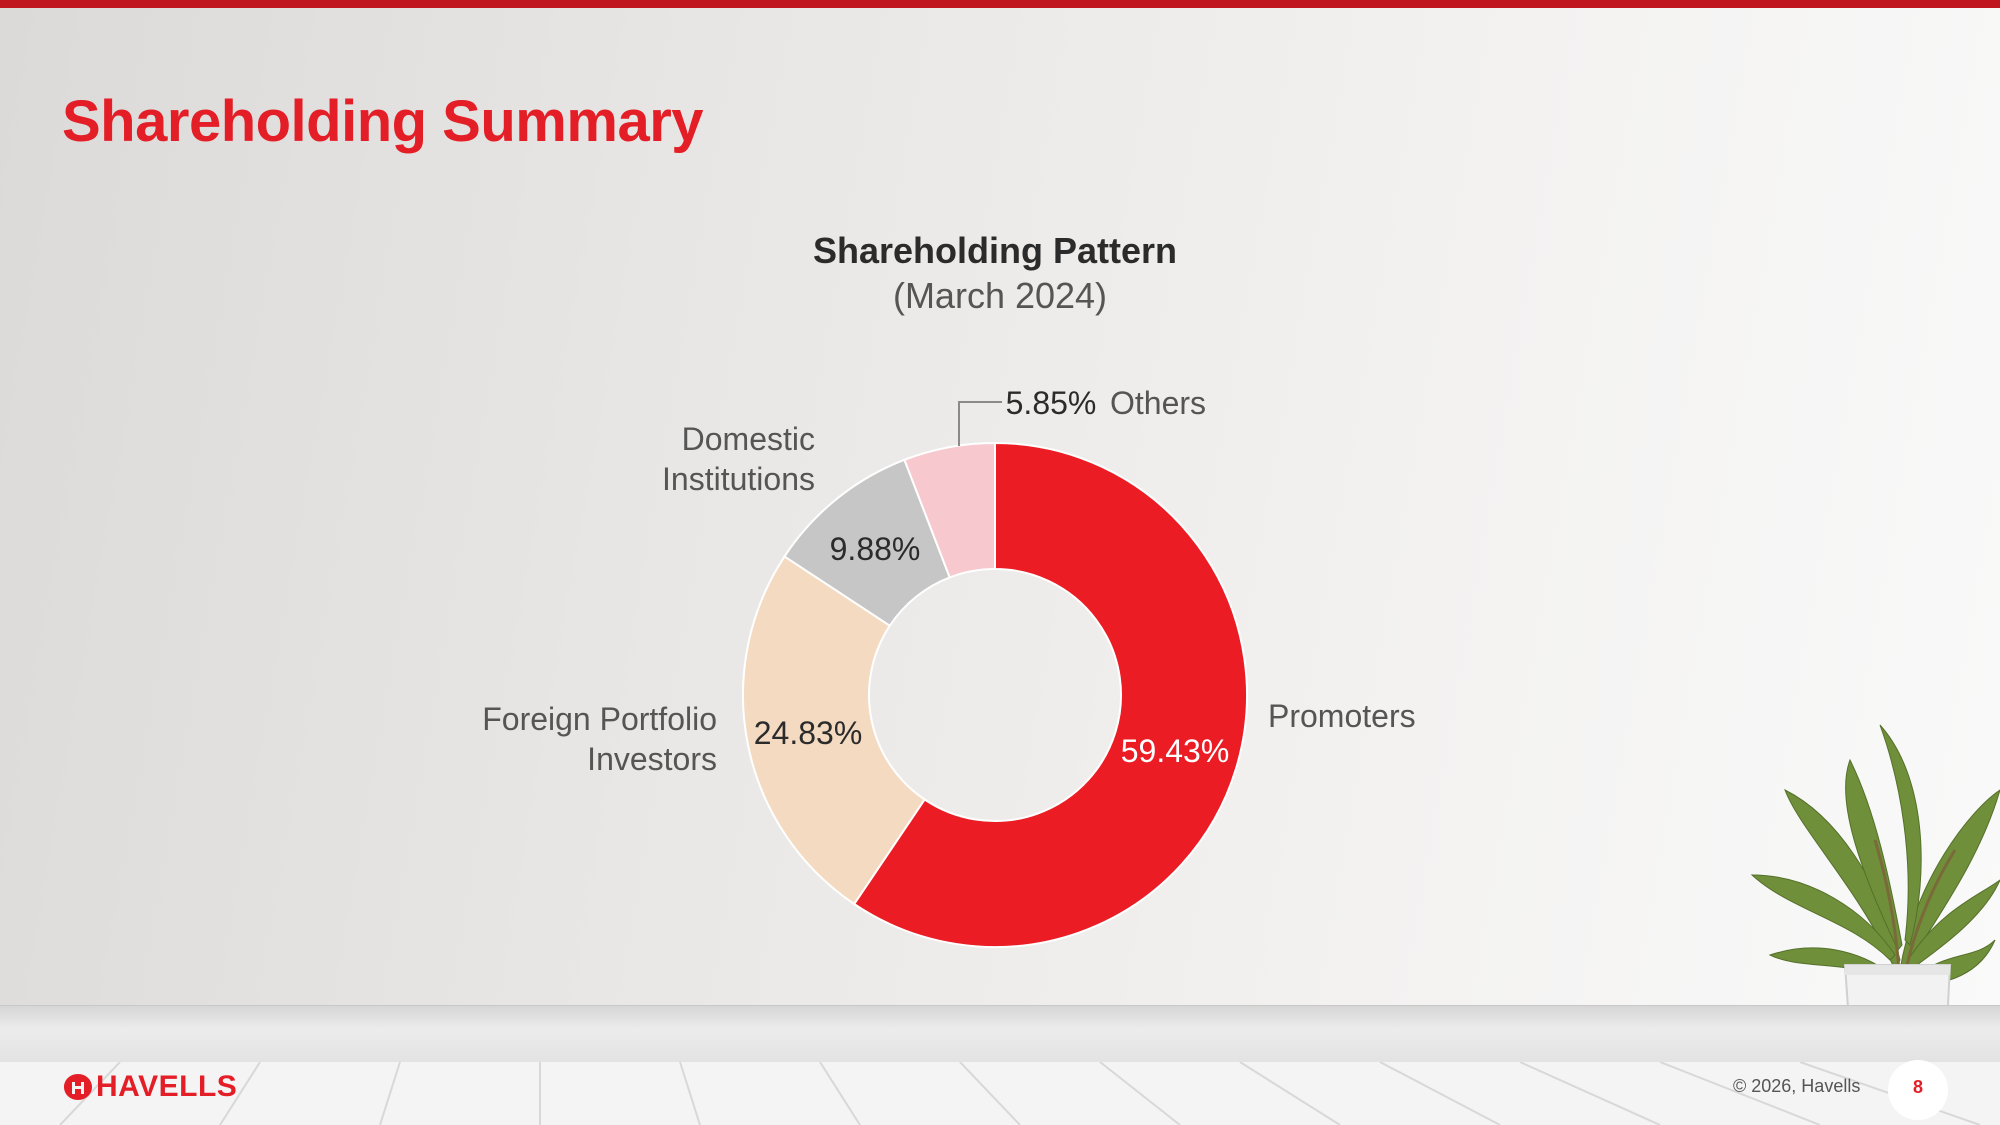 This screenshot has width=2000, height=1125. What do you see at coordinates (78, 1087) in the screenshot?
I see `havells-logo-icon` at bounding box center [78, 1087].